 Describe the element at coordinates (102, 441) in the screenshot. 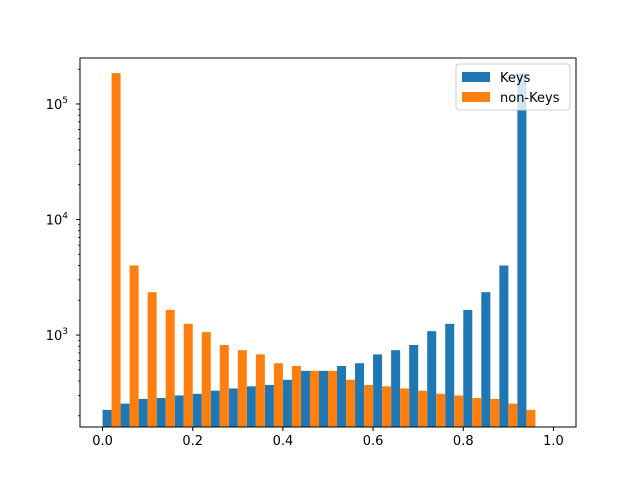

I see `x-tick-label: 0.0` at that location.